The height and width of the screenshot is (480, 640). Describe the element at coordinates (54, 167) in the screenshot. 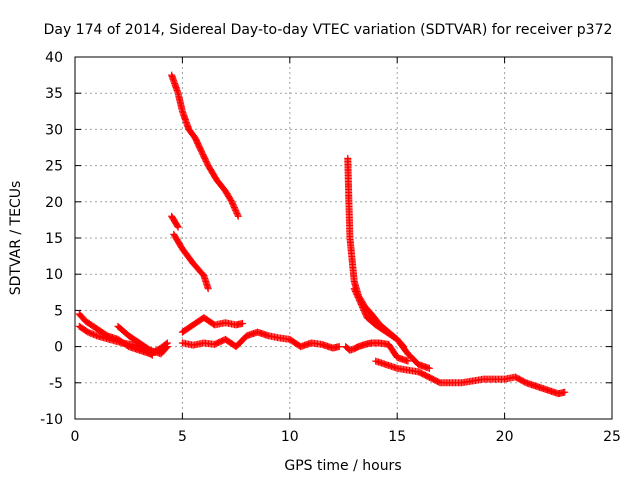

I see `y-tick-label: 25` at that location.